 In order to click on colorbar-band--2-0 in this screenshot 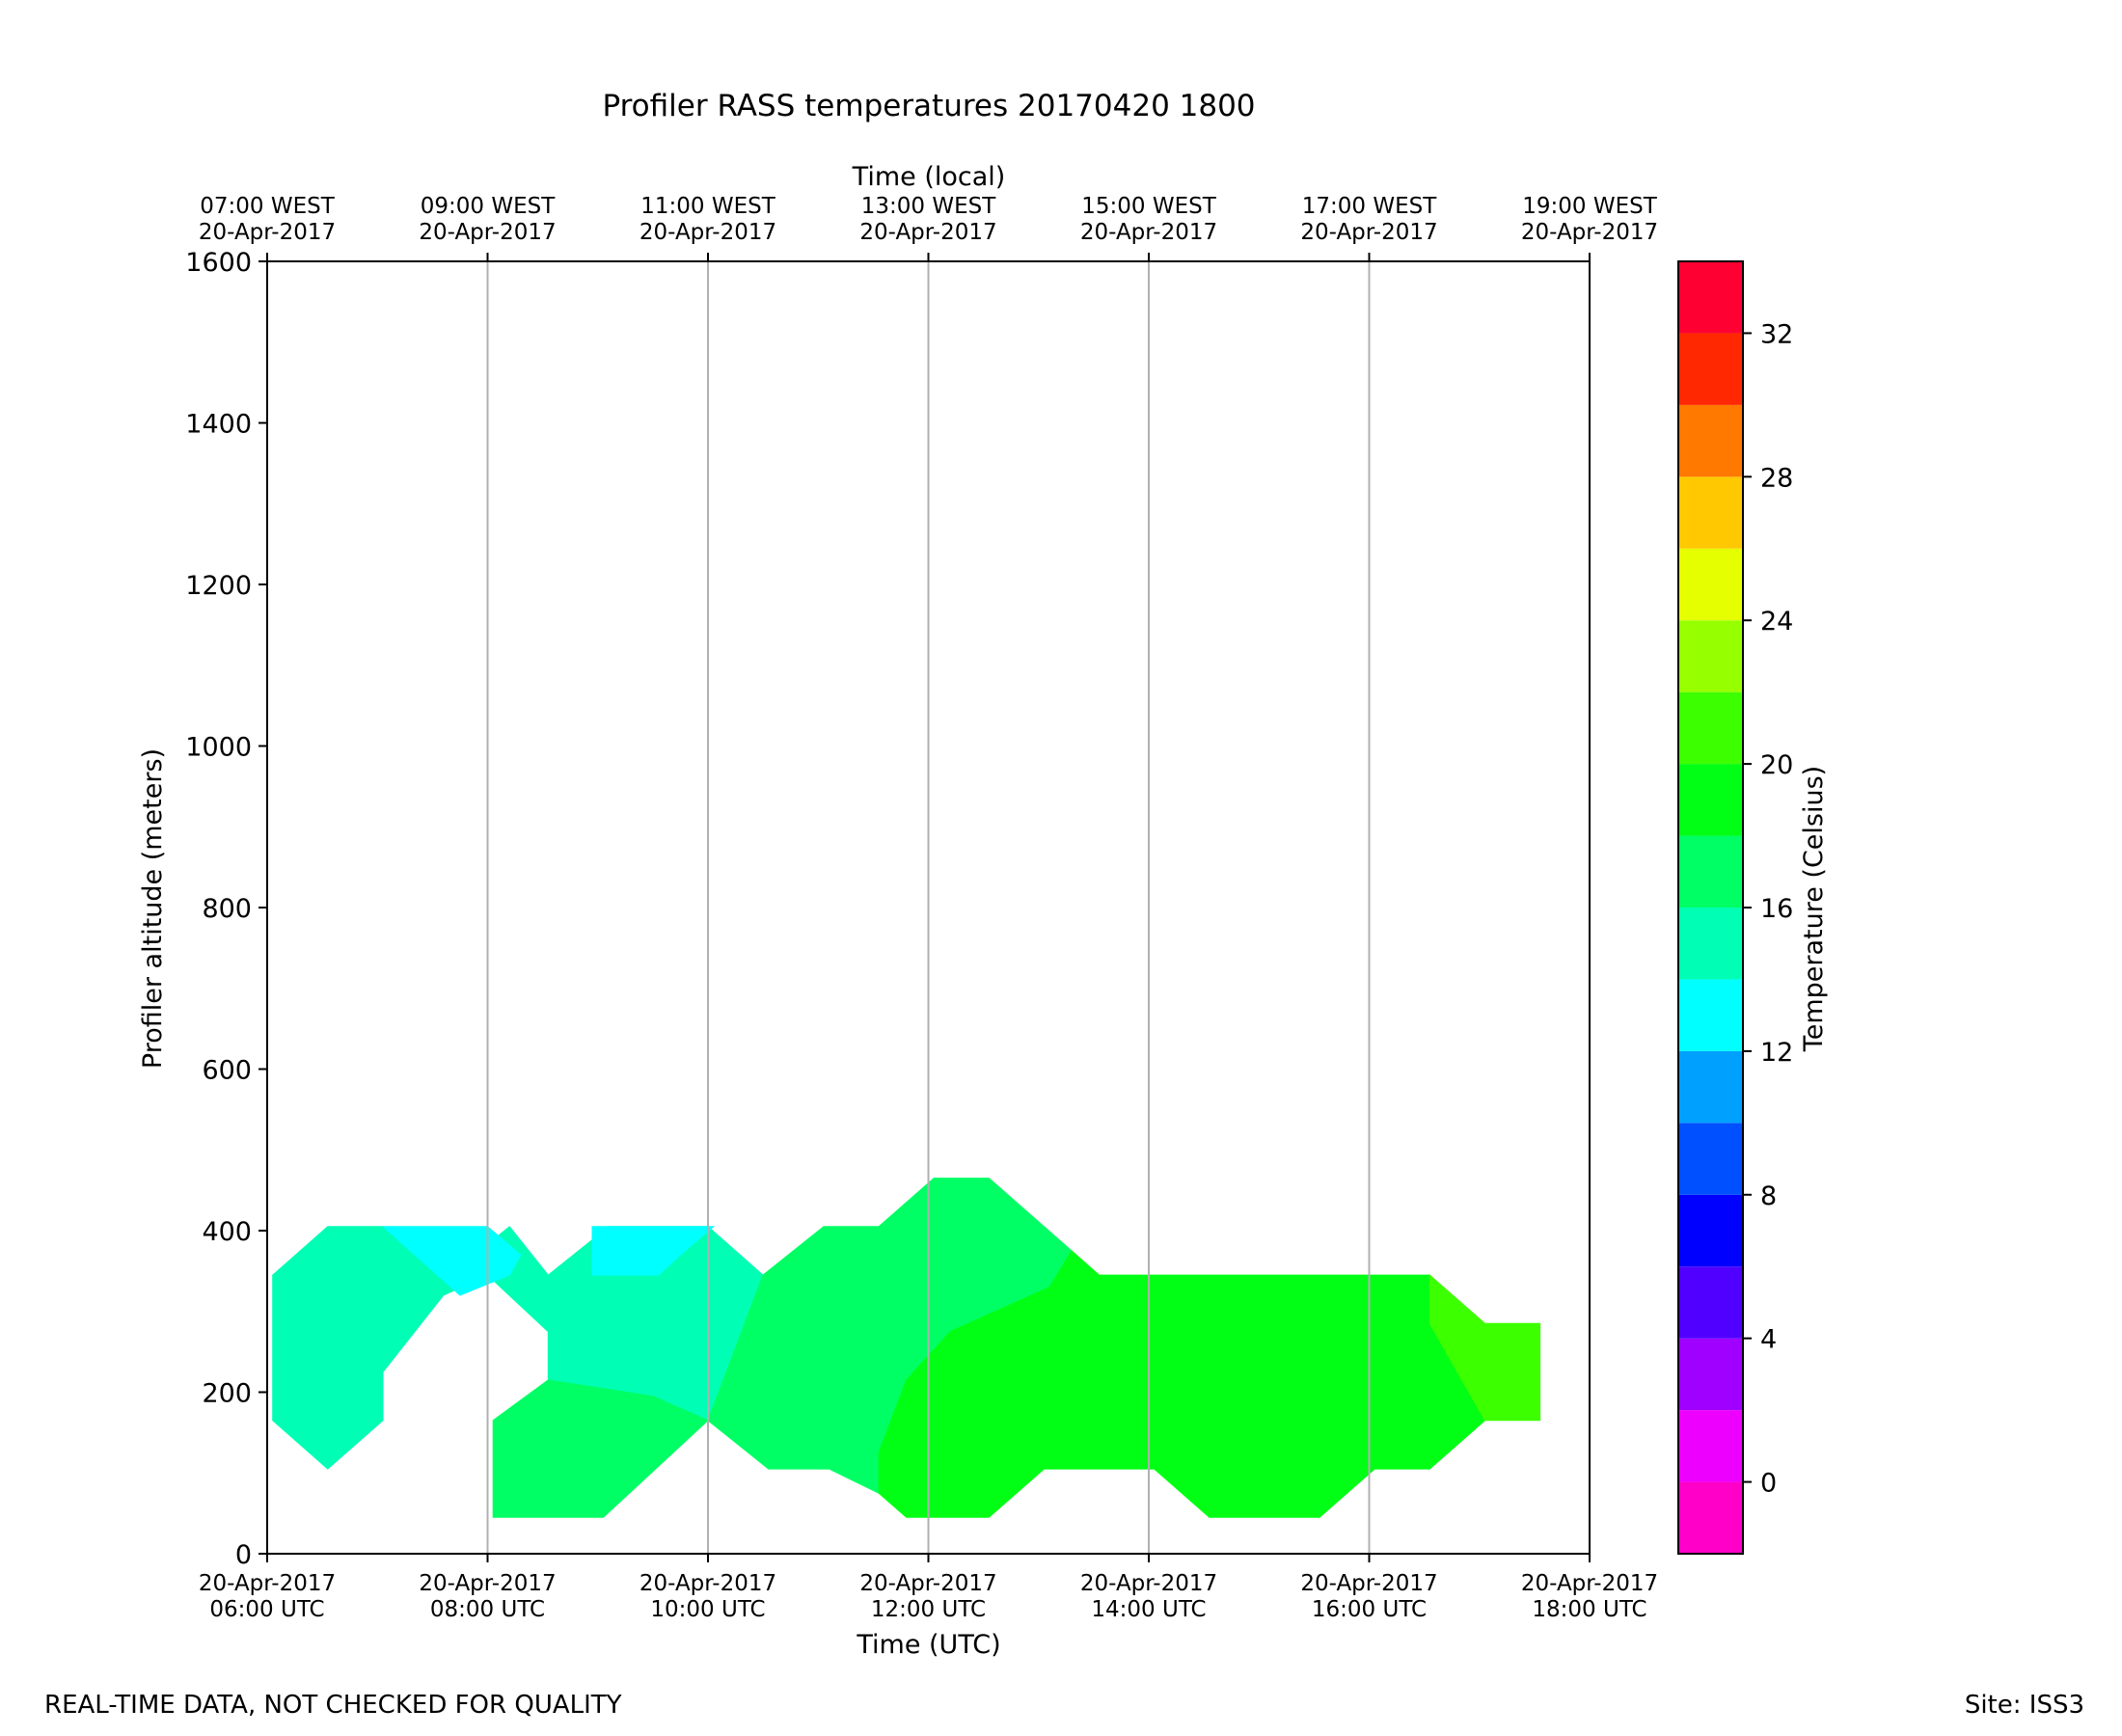, I will do `click(1711, 1517)`.